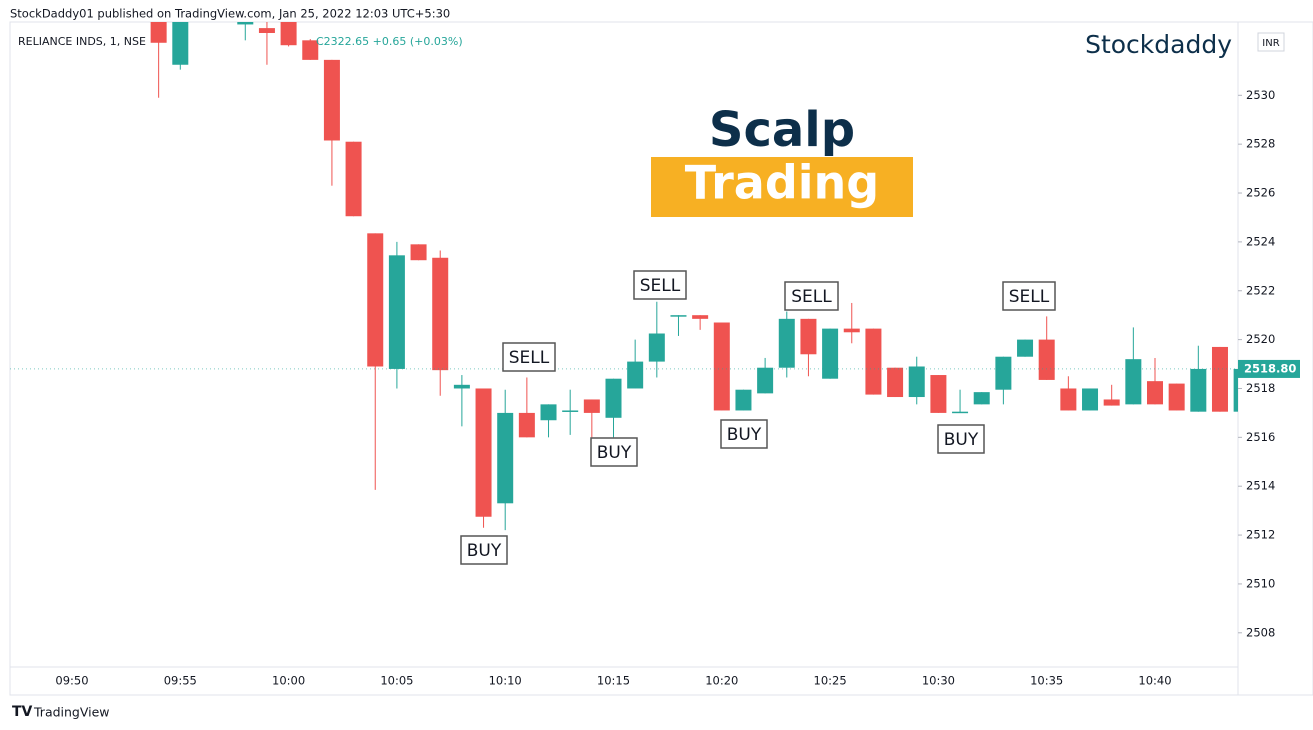 The height and width of the screenshot is (730, 1313). Describe the element at coordinates (1260, 95) in the screenshot. I see `y-tick-label: 2530` at that location.